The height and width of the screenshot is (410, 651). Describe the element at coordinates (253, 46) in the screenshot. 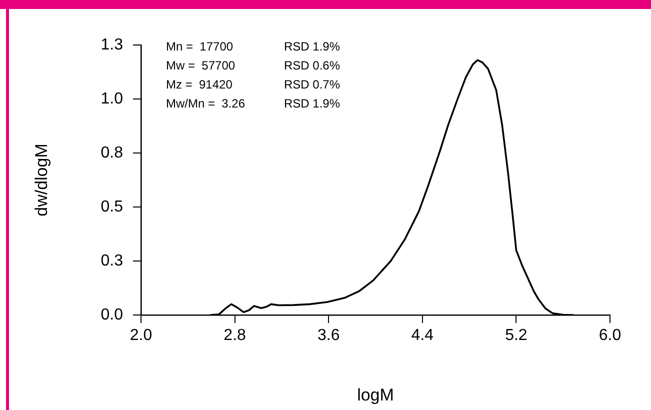

I see `text: Mn = 17700 RSD 1.9%` at that location.